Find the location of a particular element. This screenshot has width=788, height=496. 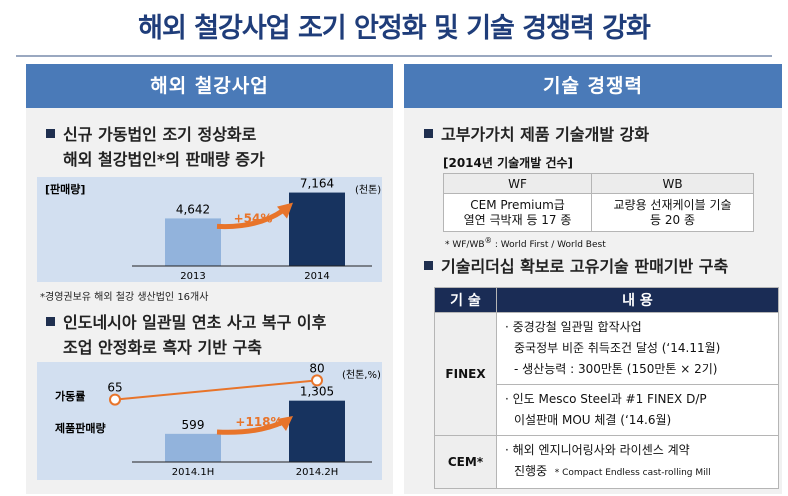

wb-header: WB is located at coordinates (672, 183).